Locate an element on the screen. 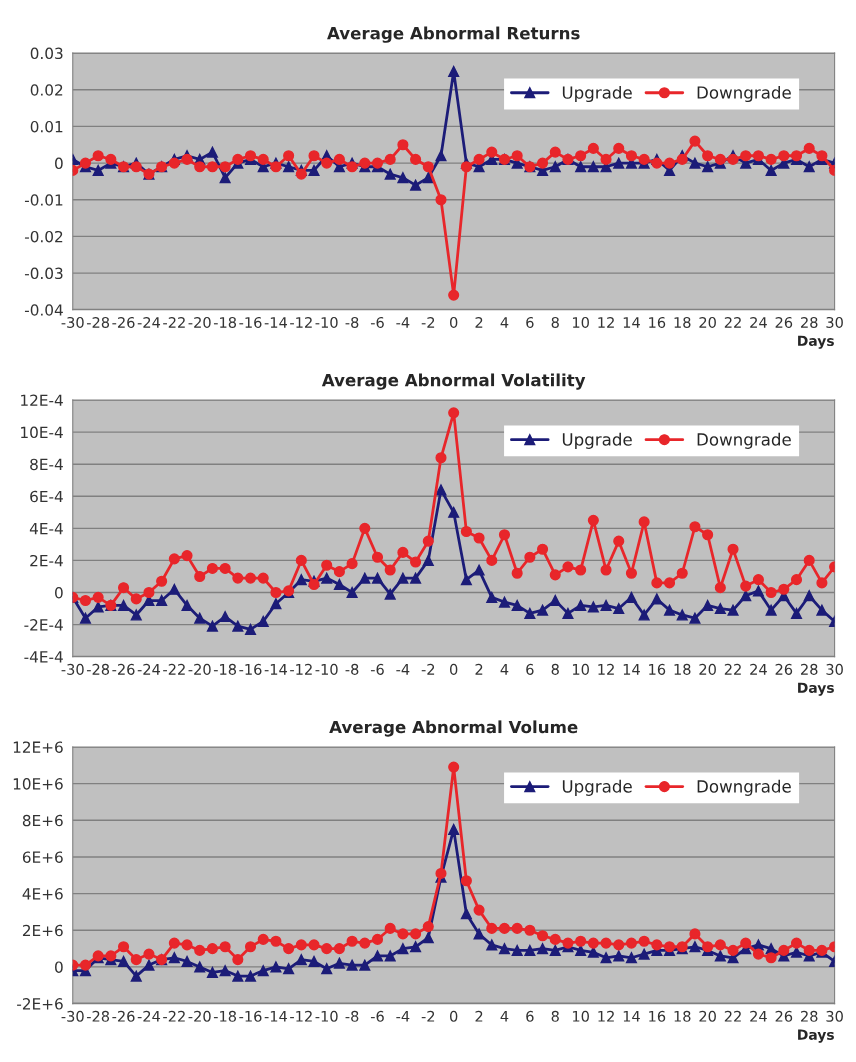 The image size is (856, 1062). chart-title: Average Abnormal Volatility is located at coordinates (453, 381).